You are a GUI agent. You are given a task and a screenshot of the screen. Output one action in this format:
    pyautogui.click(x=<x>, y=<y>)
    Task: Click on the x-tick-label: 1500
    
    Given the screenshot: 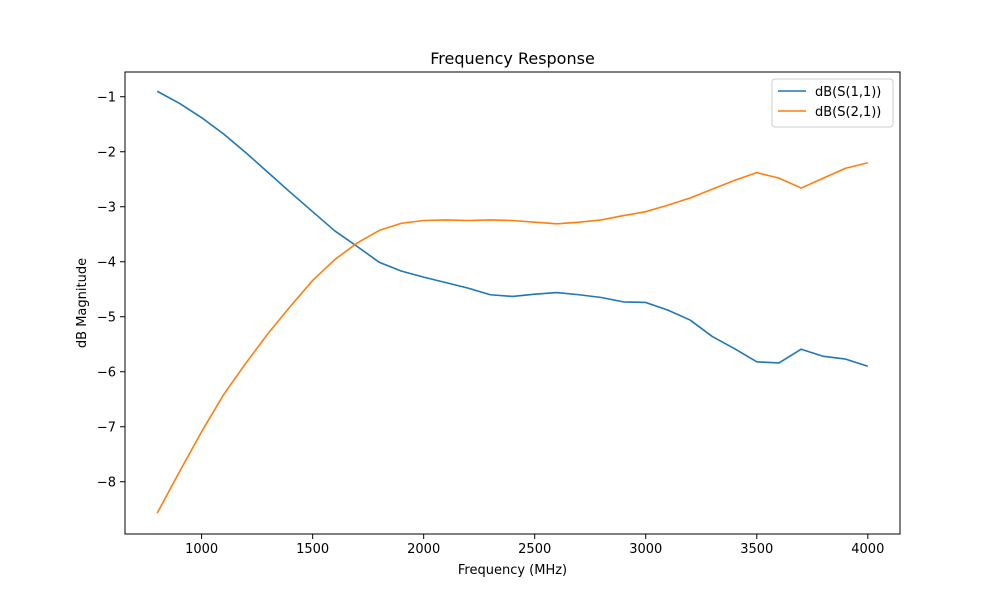 What is the action you would take?
    pyautogui.click(x=312, y=549)
    